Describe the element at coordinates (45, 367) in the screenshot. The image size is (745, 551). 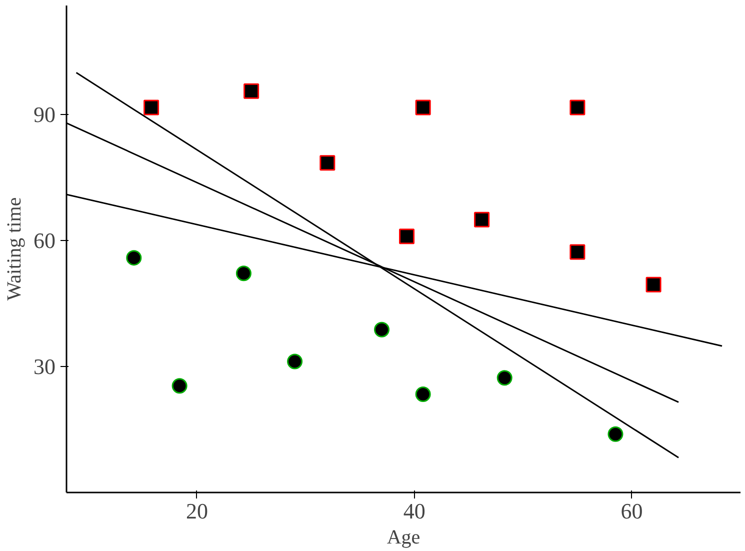
I see `y-tick-label: 30` at that location.